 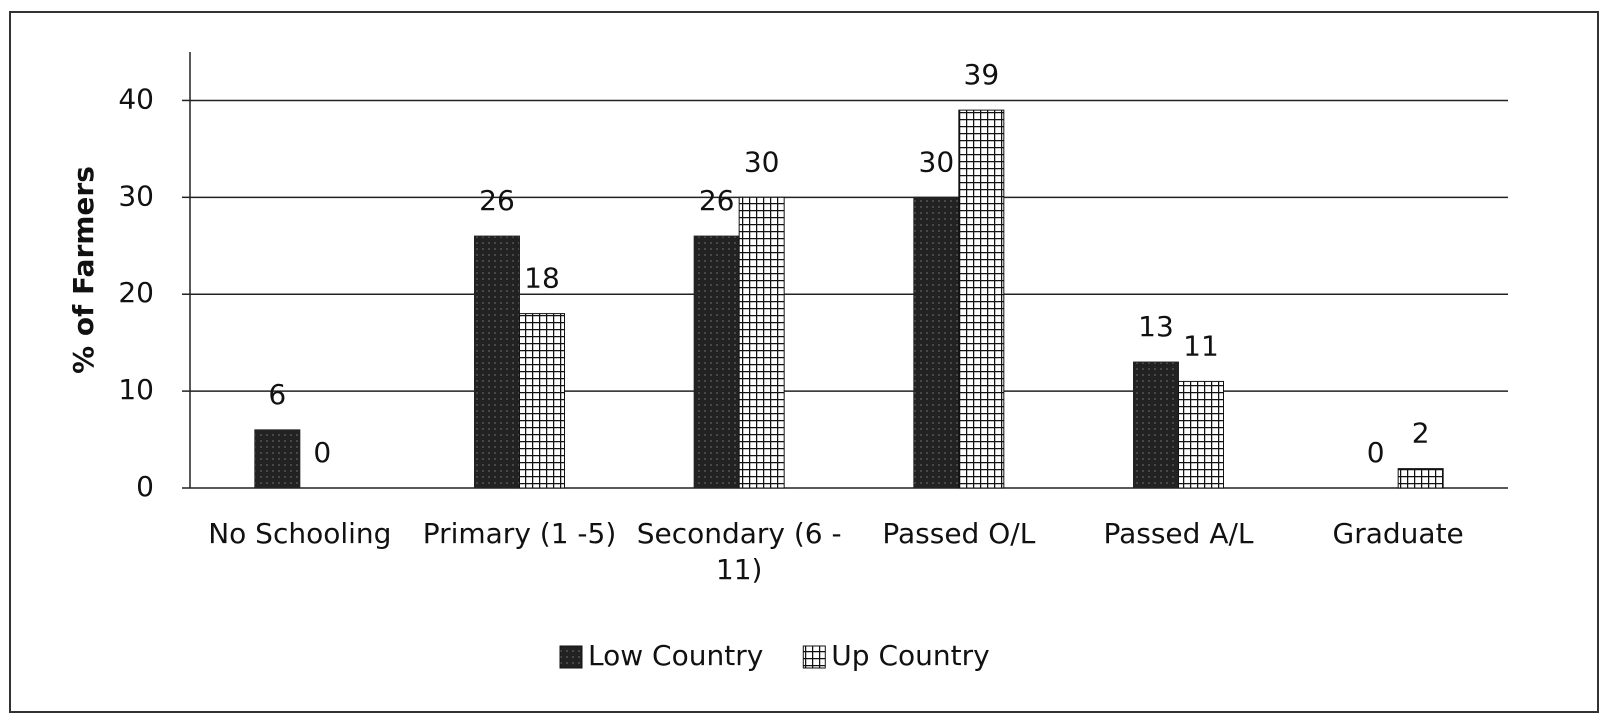 What do you see at coordinates (982, 74) in the screenshot?
I see `data-label: 39` at bounding box center [982, 74].